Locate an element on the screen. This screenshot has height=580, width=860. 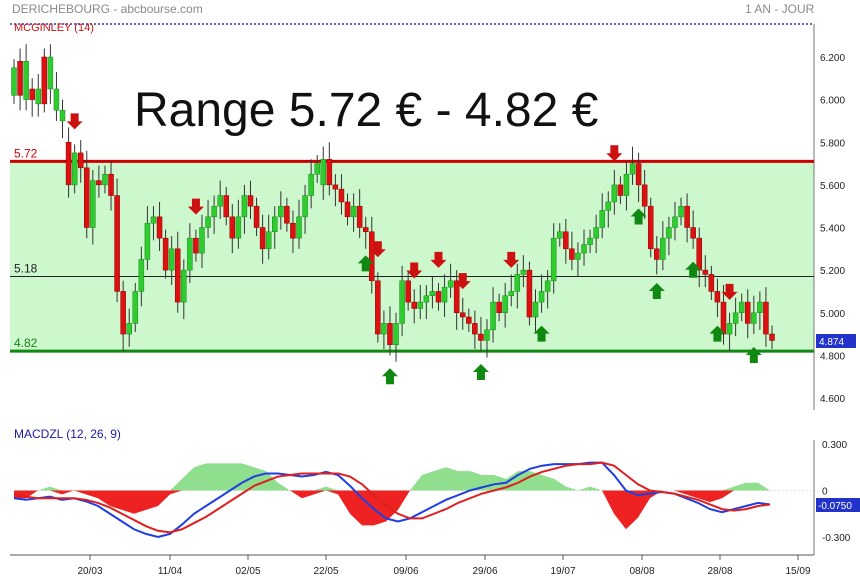
price-tick-label: 5.400 is located at coordinates (832, 229).